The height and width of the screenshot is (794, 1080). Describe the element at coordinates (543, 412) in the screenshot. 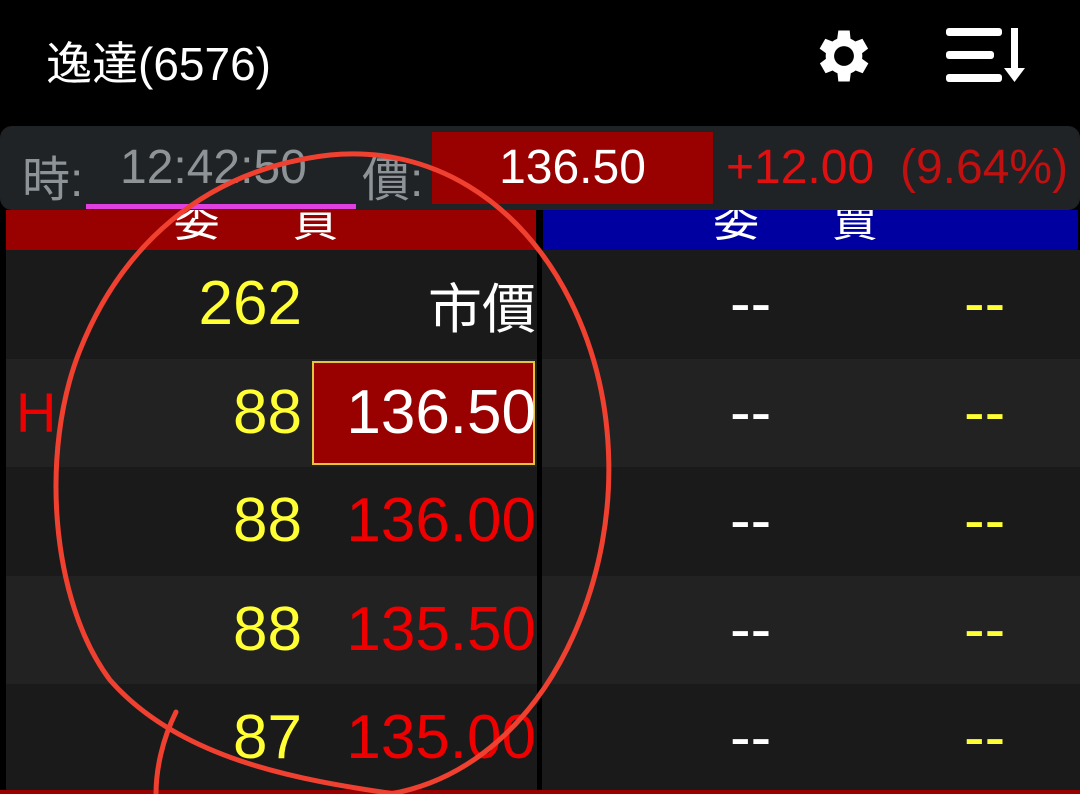

I see `table-row: H 88 136.50 -- --` at that location.